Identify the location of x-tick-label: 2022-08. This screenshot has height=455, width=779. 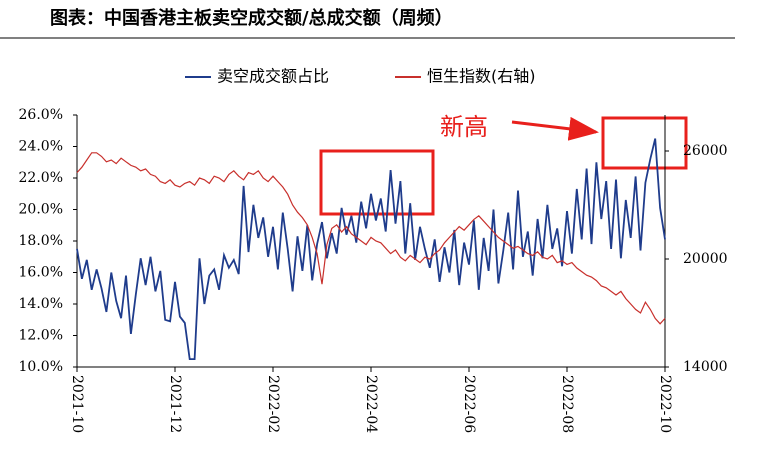
(567, 404).